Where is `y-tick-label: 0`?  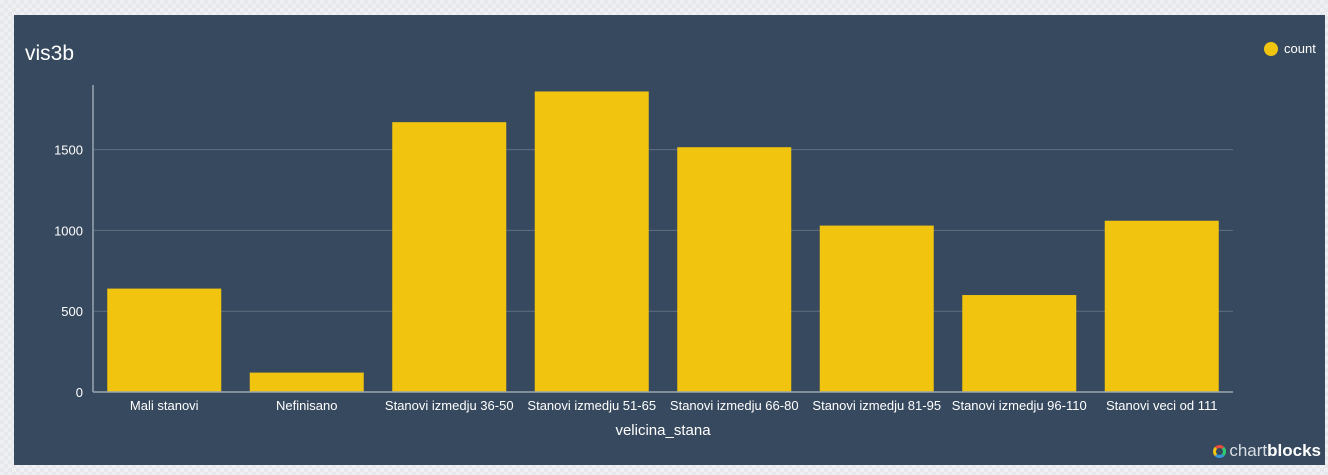 y-tick-label: 0 is located at coordinates (79, 392).